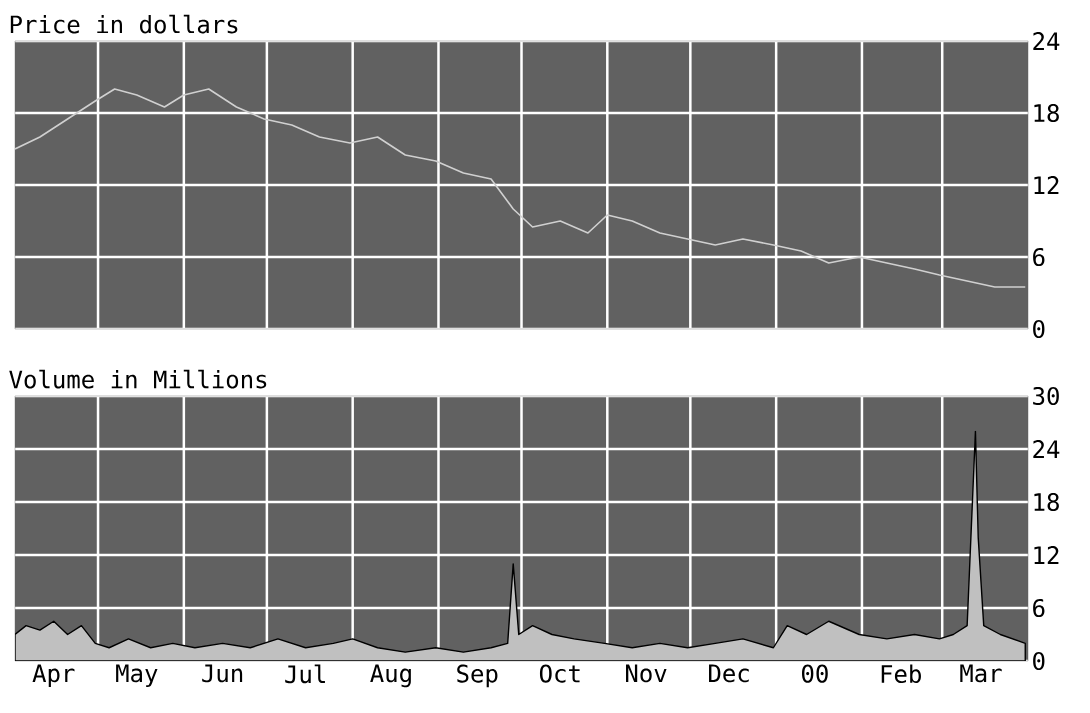 Image resolution: width=1090 pixels, height=713 pixels. What do you see at coordinates (222, 673) in the screenshot?
I see `x-tick-label: Jun` at bounding box center [222, 673].